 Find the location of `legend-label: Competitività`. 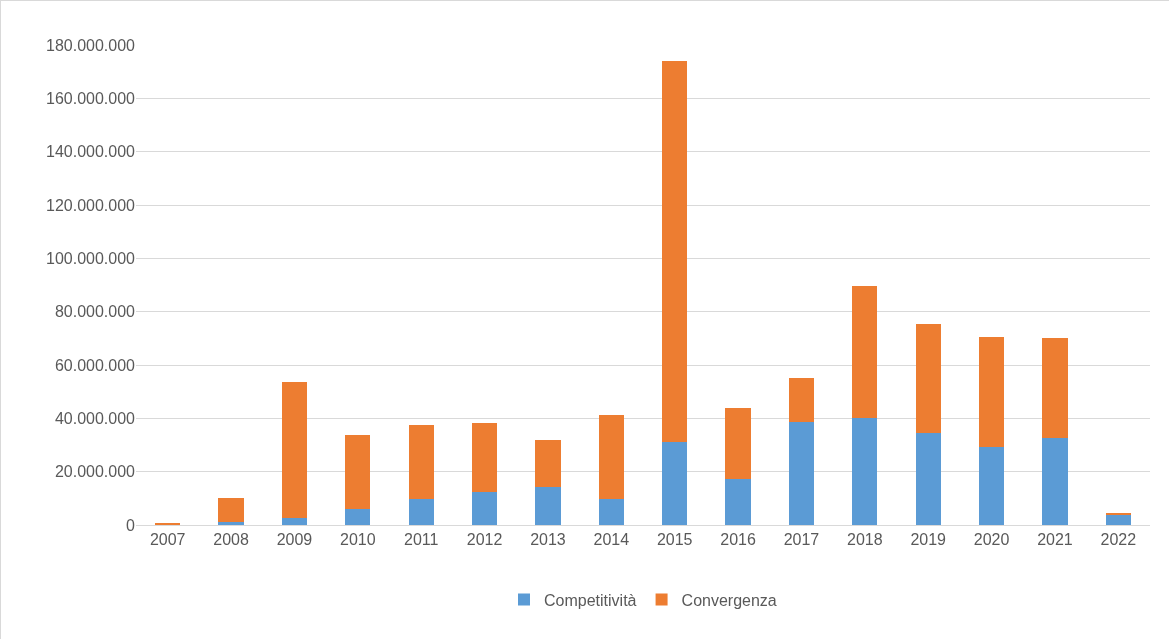

legend-label: Competitività is located at coordinates (590, 600).